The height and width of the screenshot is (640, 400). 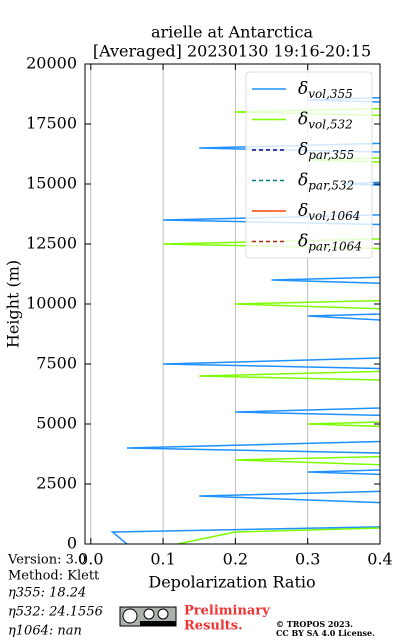 I want to click on legend-label: δvol,355, so click(x=325, y=90).